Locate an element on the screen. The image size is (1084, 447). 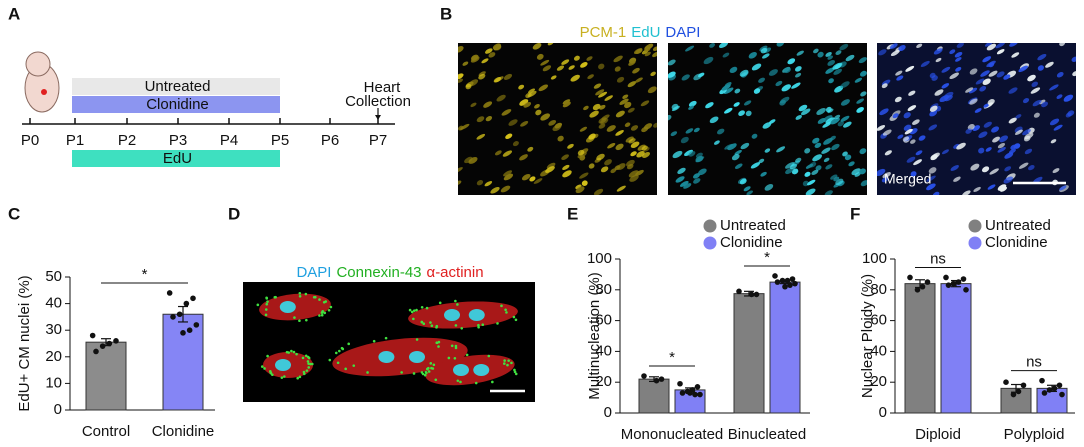
time-label: P7 is located at coordinates (378, 140).